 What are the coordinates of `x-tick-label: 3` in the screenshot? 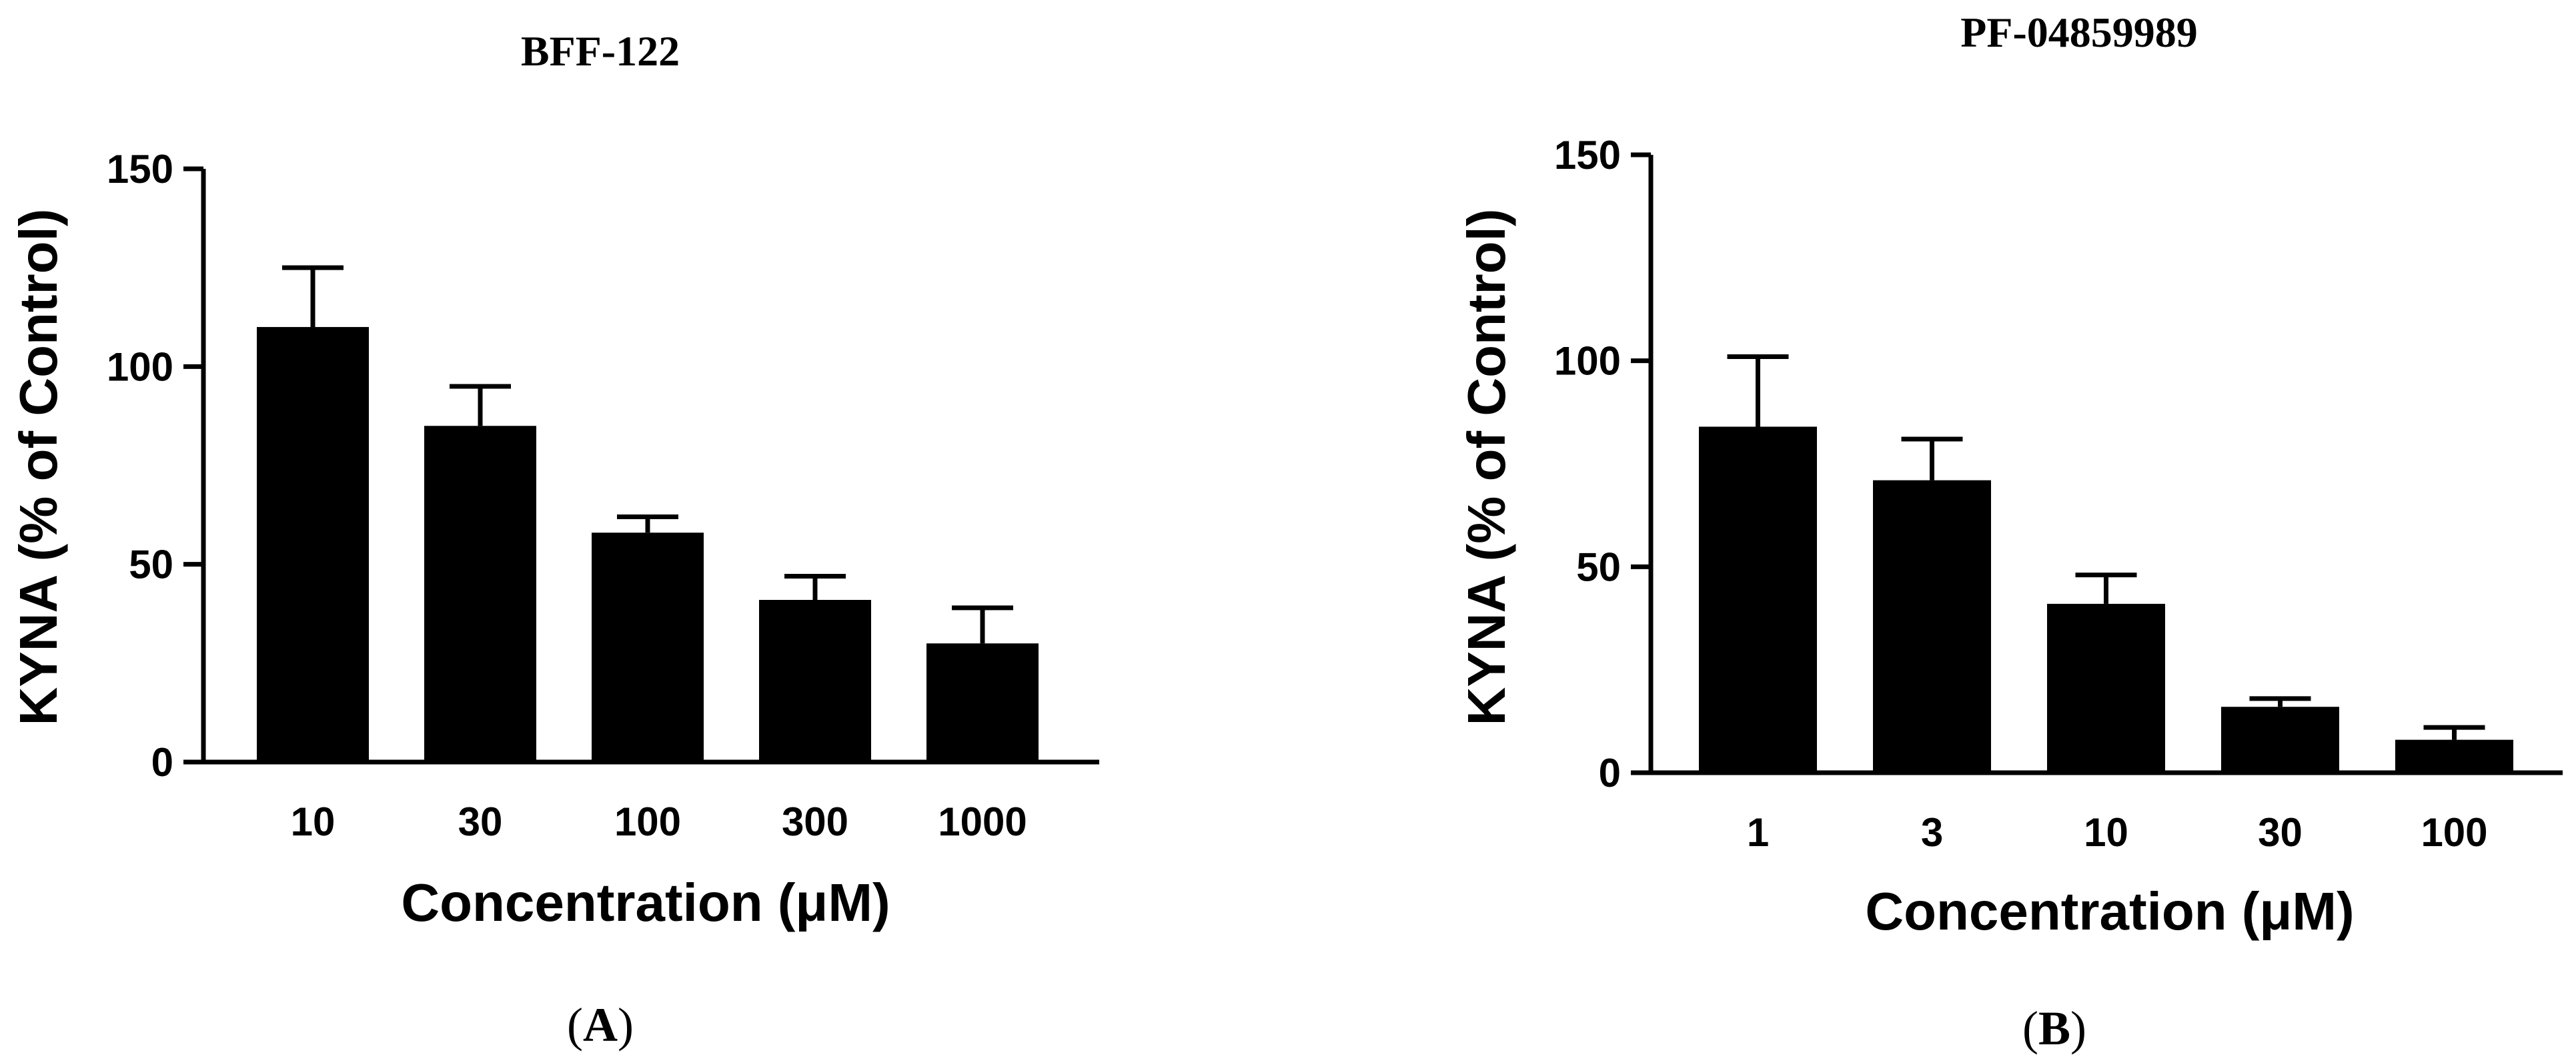 It's located at (1932, 833).